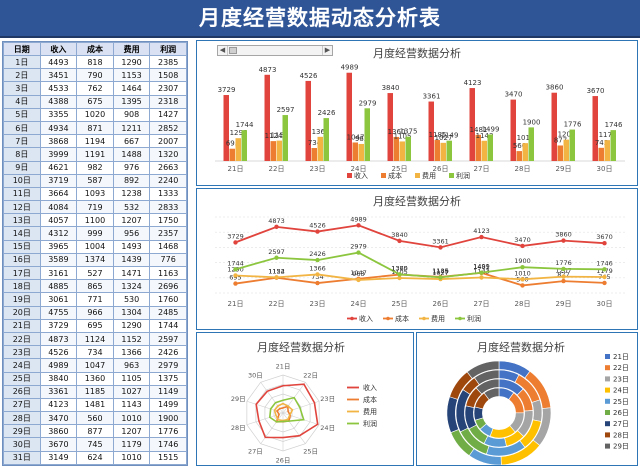  I want to click on data-label: 1744, so click(235, 263).